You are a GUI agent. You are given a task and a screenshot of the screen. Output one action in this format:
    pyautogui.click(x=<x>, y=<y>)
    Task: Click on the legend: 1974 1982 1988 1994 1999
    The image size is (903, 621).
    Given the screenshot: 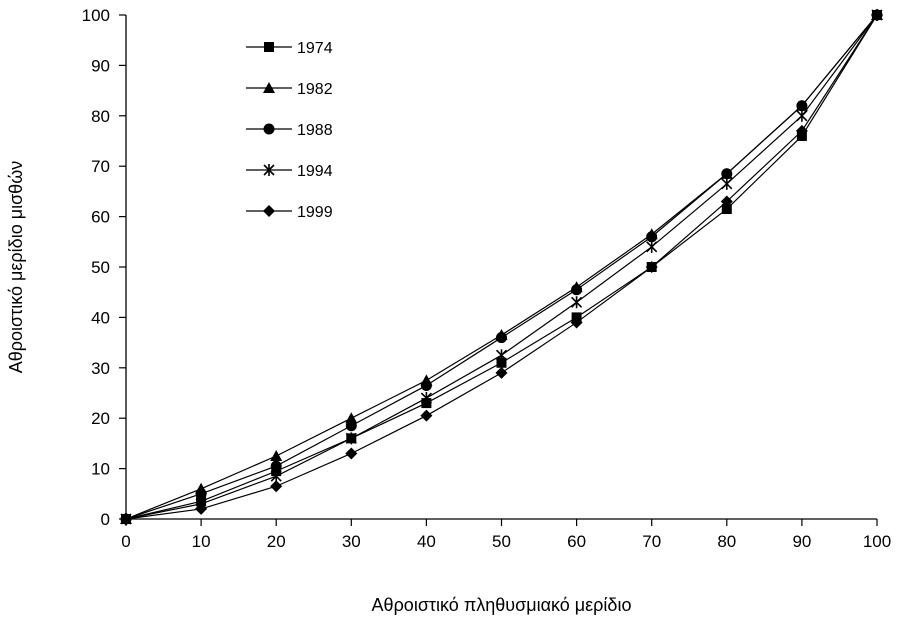 What is the action you would take?
    pyautogui.click(x=289, y=130)
    